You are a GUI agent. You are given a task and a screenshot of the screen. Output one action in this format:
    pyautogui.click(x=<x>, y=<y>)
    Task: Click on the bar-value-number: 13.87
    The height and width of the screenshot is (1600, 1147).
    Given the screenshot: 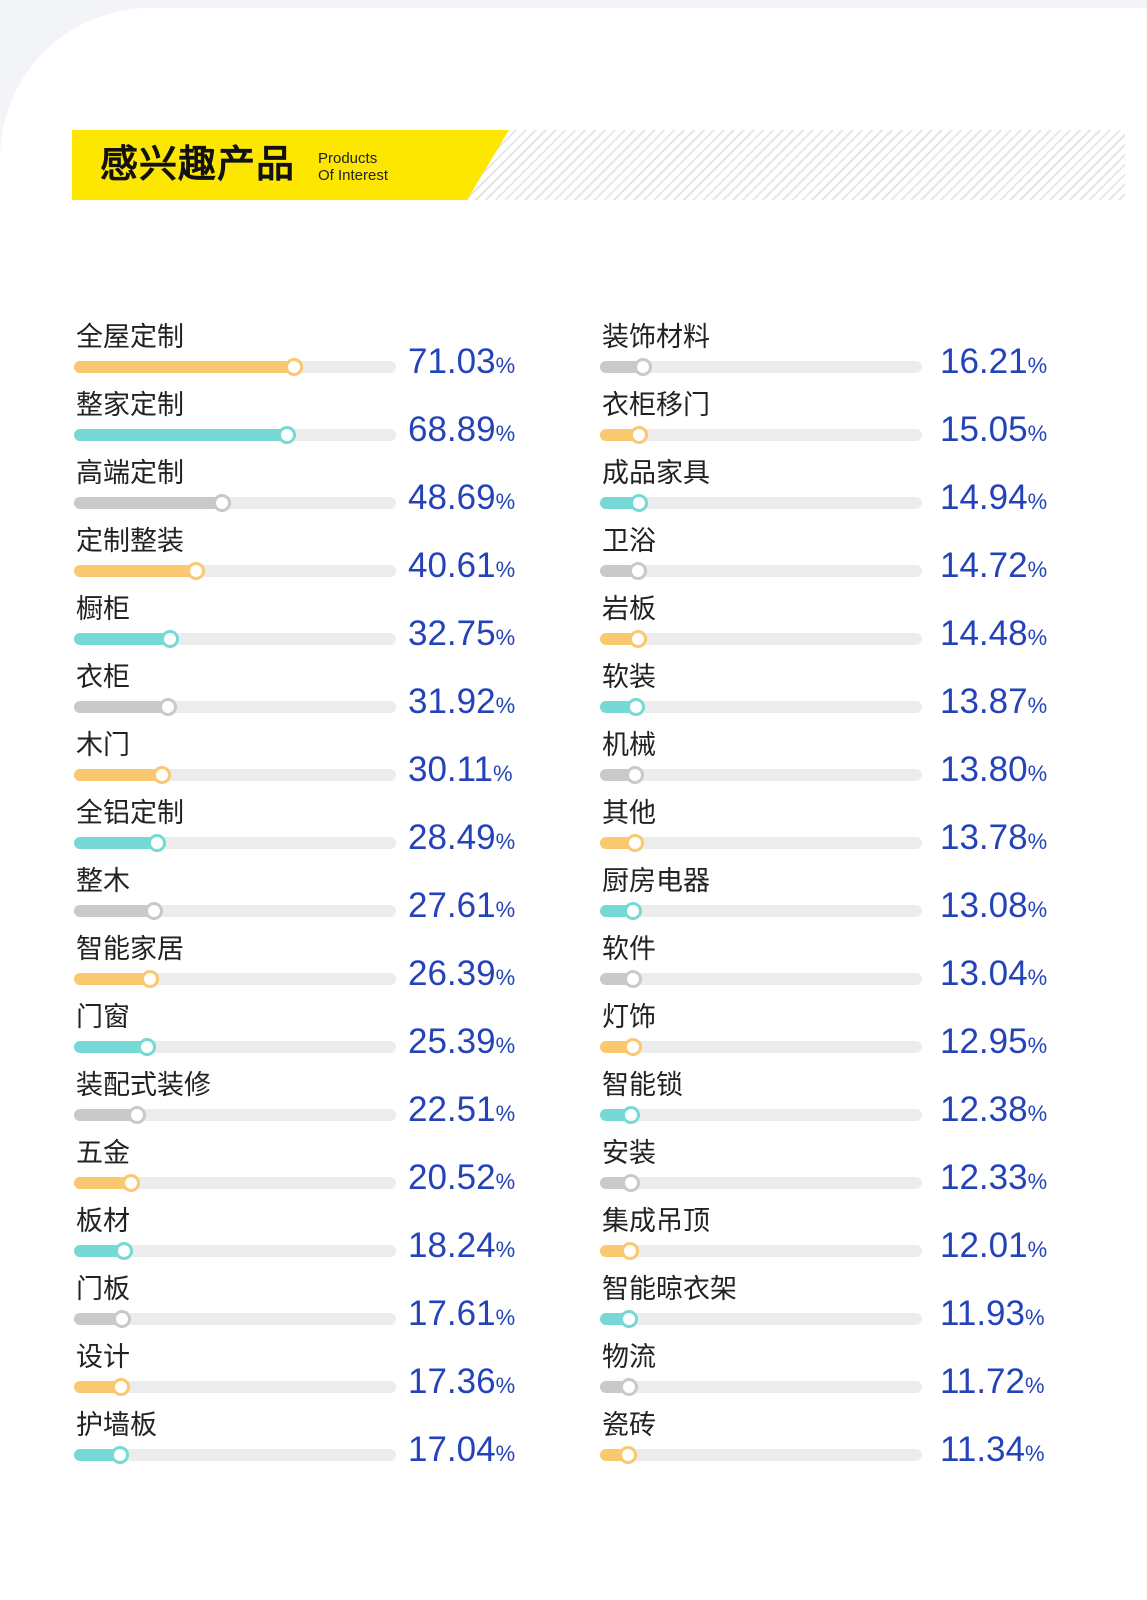 What is the action you would take?
    pyautogui.click(x=984, y=701)
    